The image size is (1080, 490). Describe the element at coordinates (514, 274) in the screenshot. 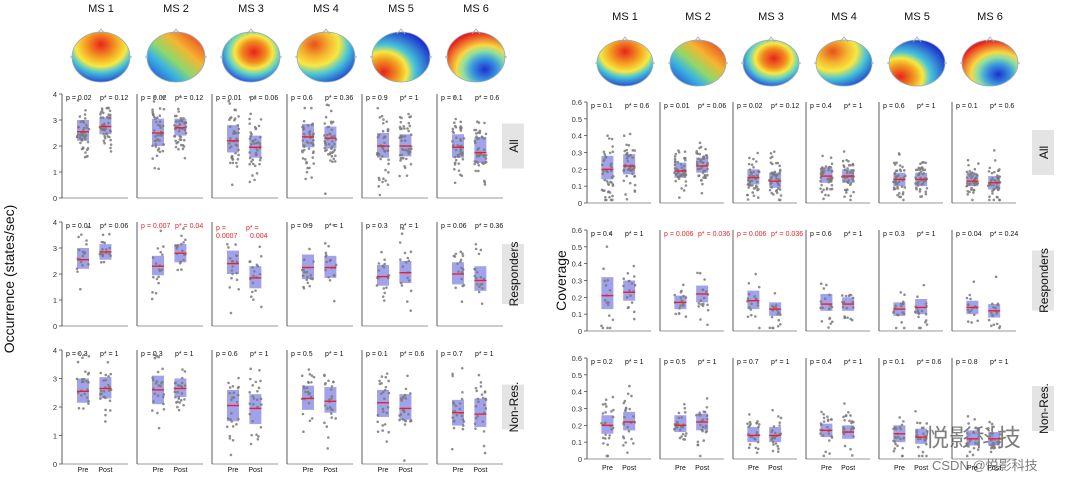

I see `row-label: Responders` at that location.